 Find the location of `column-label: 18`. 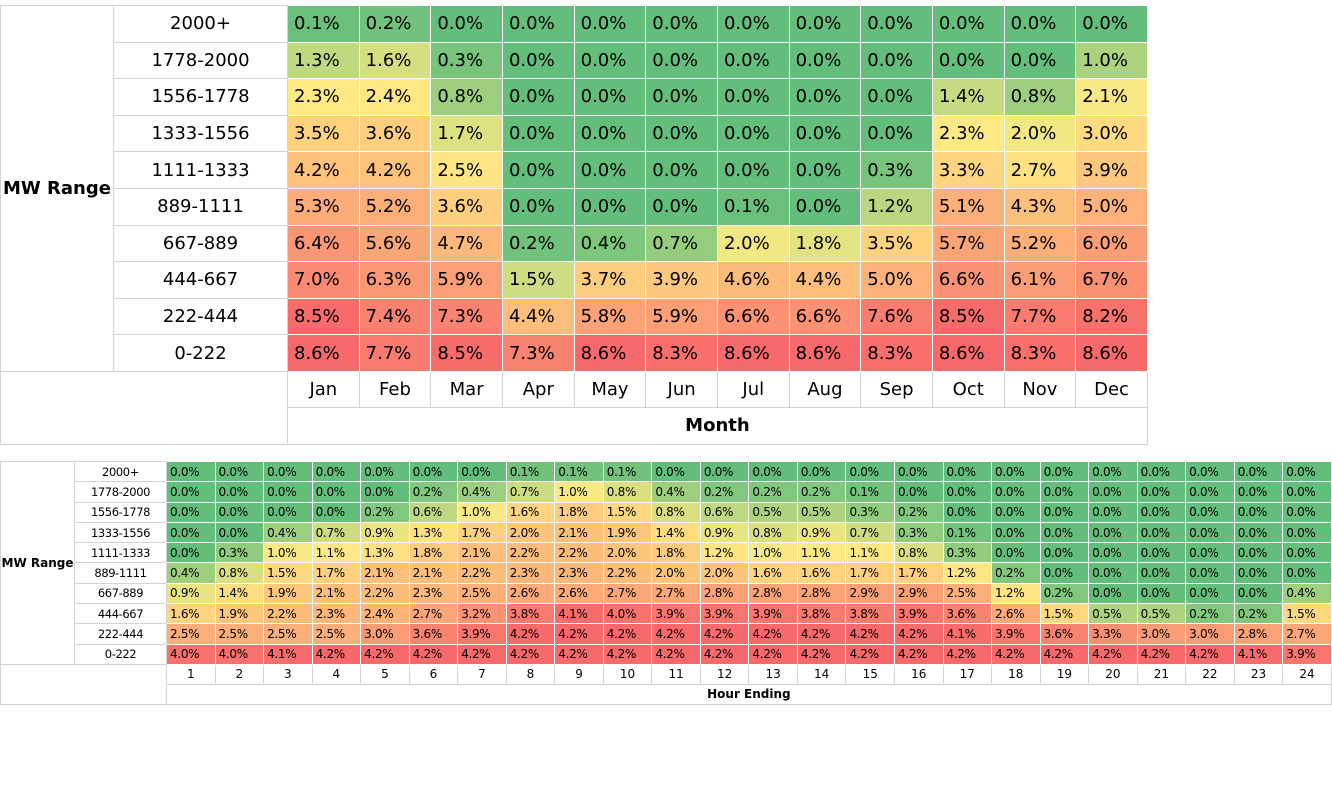

column-label: 18 is located at coordinates (1016, 674).